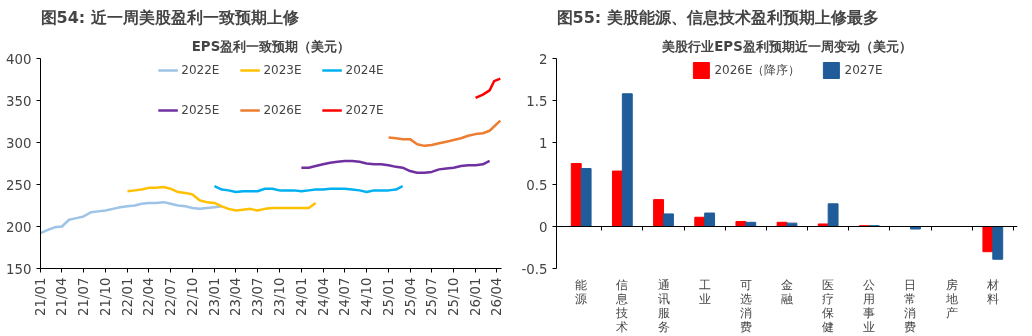  I want to click on chart-title: 图55: 美股能源、信息技术盈利预期上修最多, so click(717, 17).